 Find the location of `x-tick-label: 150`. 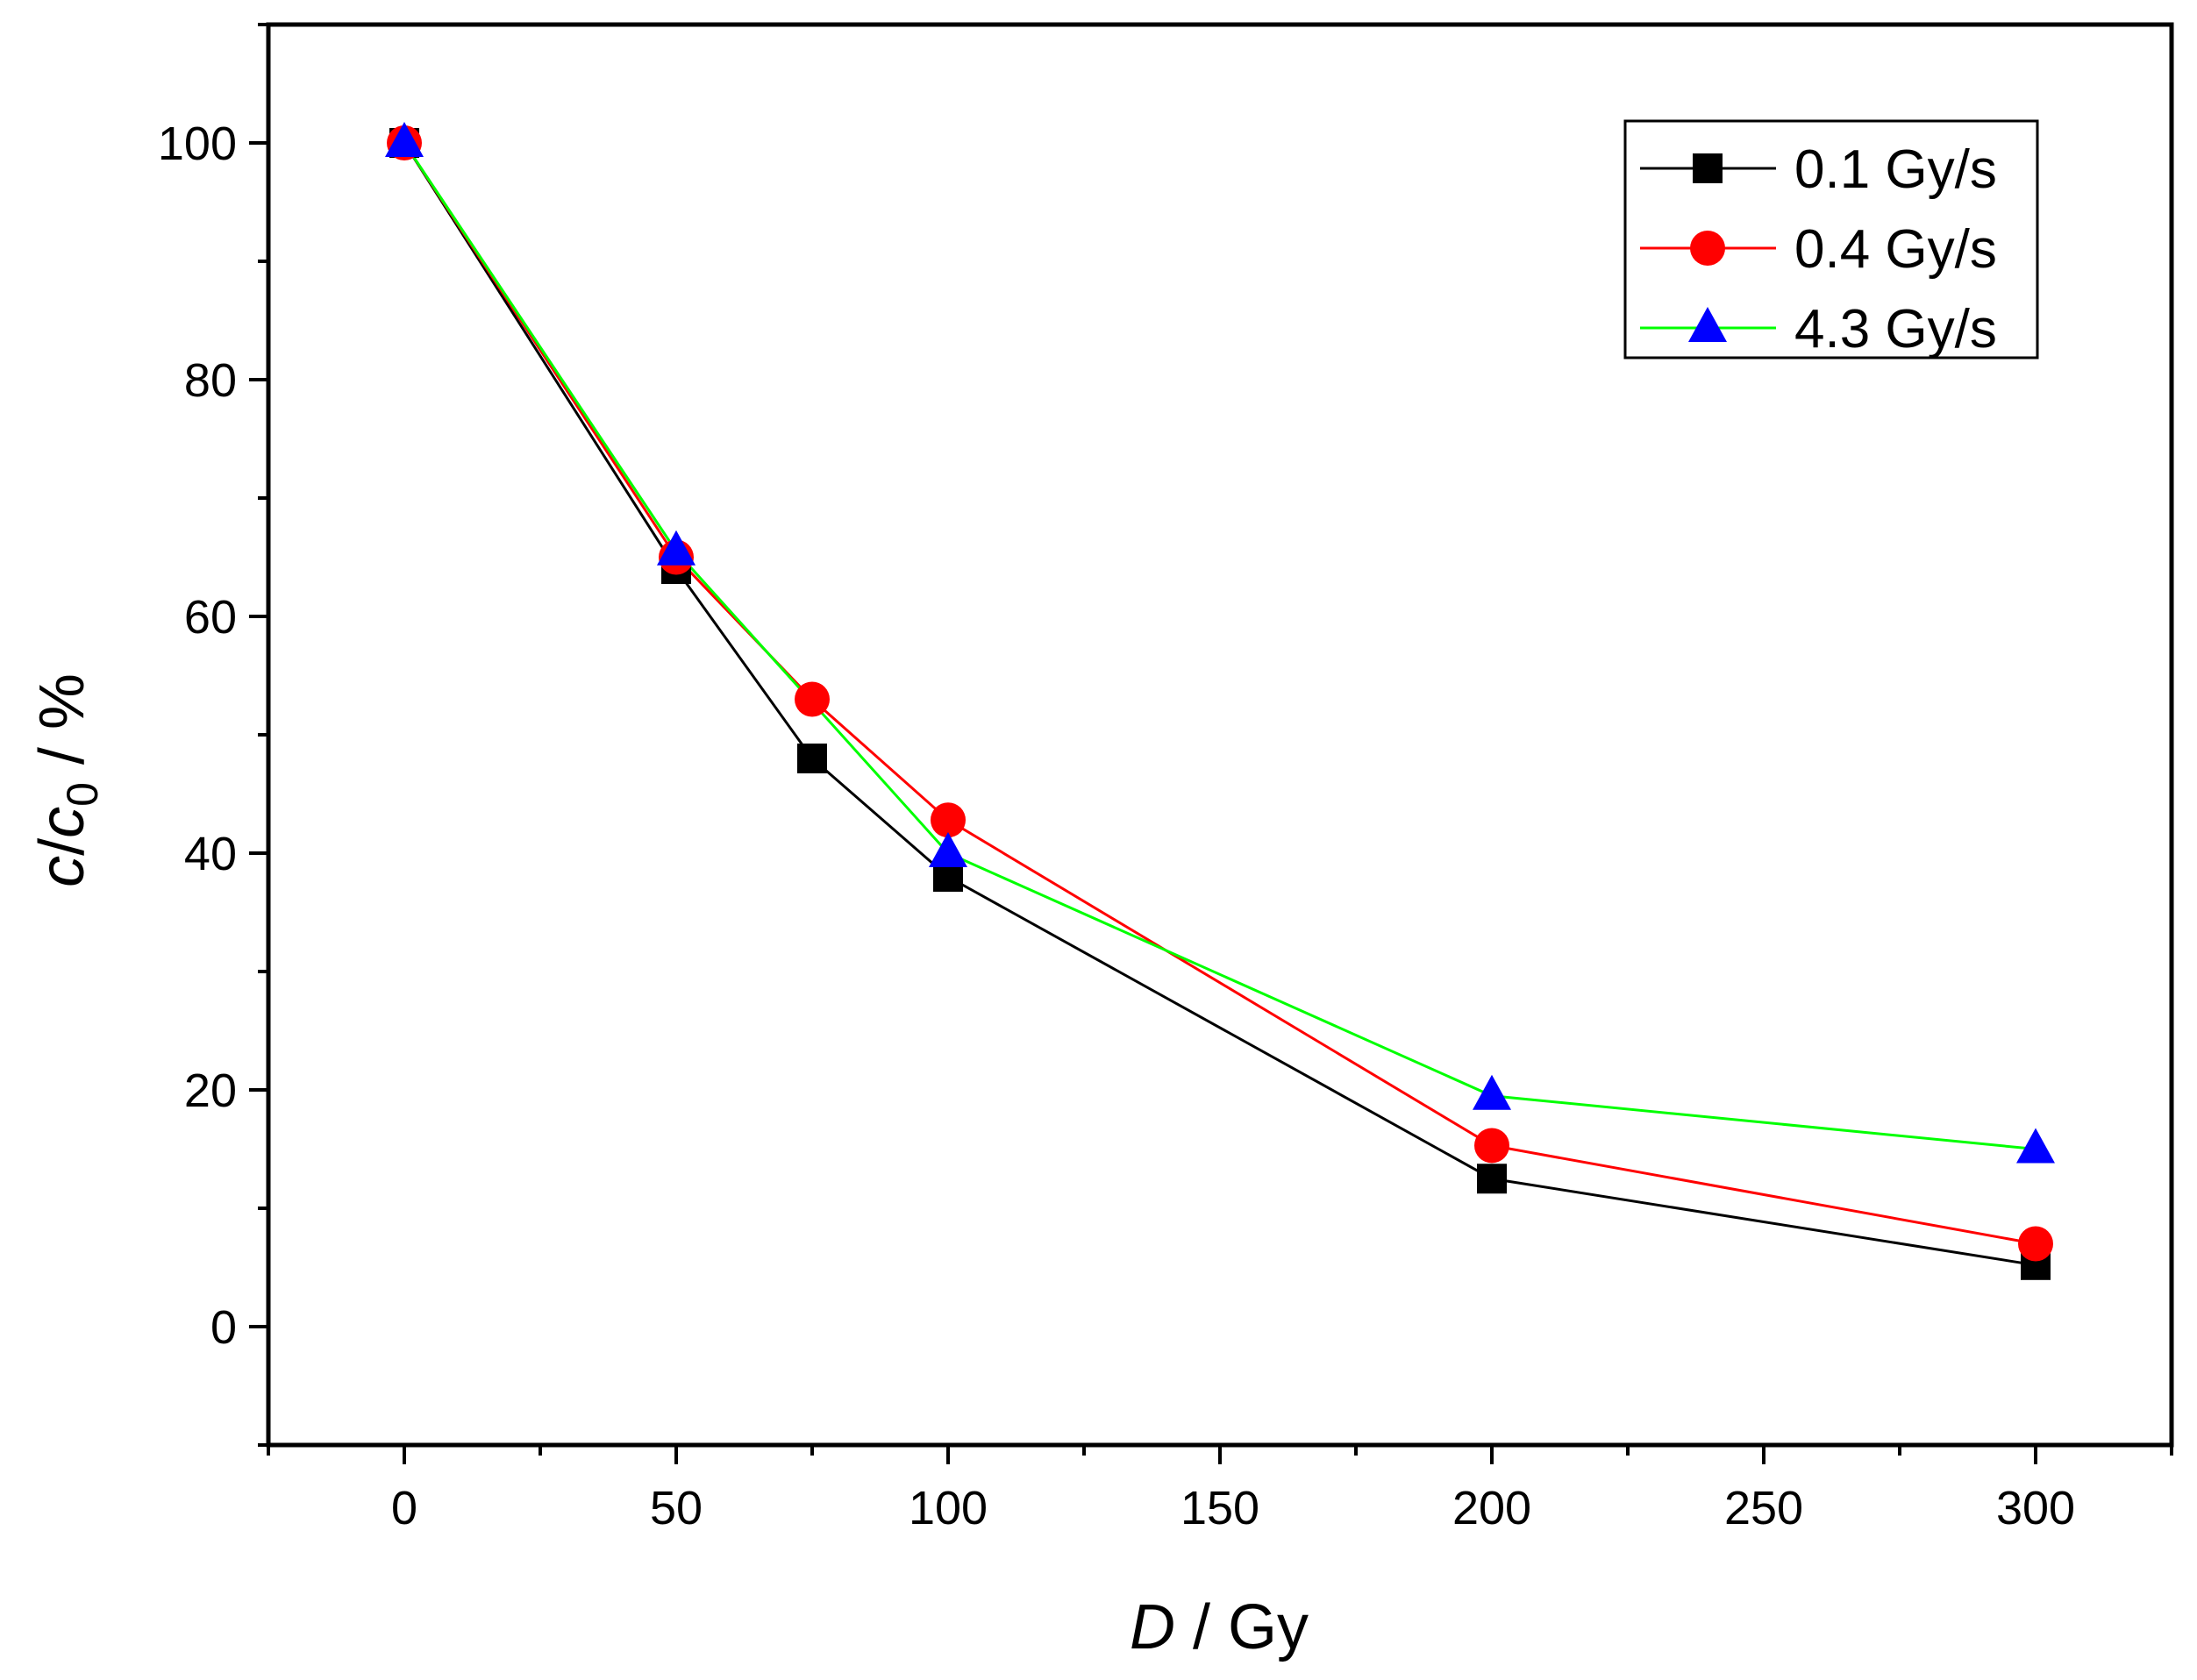

x-tick-label: 150 is located at coordinates (1220, 1508).